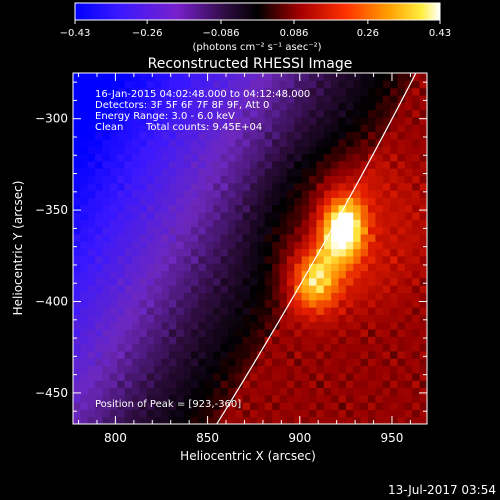 The height and width of the screenshot is (500, 500). Describe the element at coordinates (51, 302) in the screenshot. I see `y-tick-label: −400` at that location.